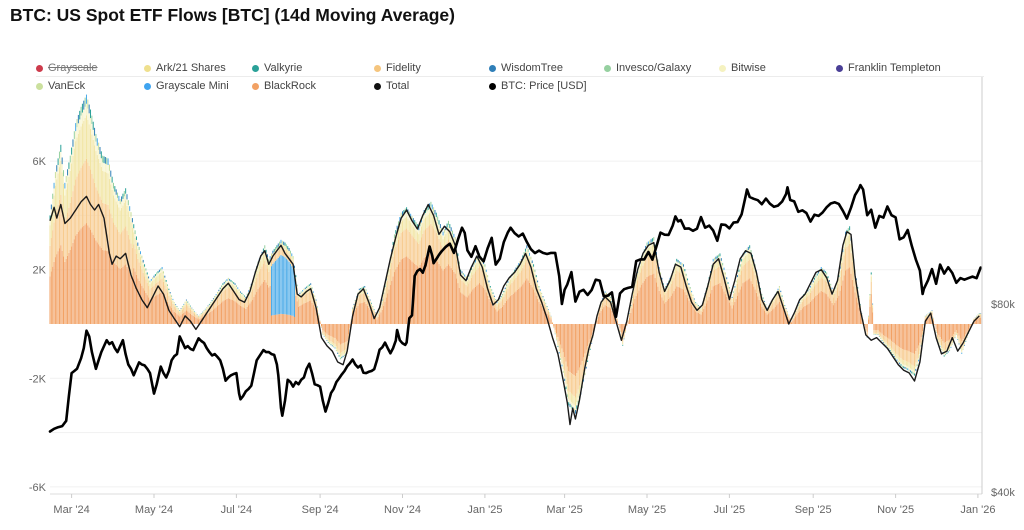  Describe the element at coordinates (40, 162) in the screenshot. I see `left-tick-label: 6K` at that location.